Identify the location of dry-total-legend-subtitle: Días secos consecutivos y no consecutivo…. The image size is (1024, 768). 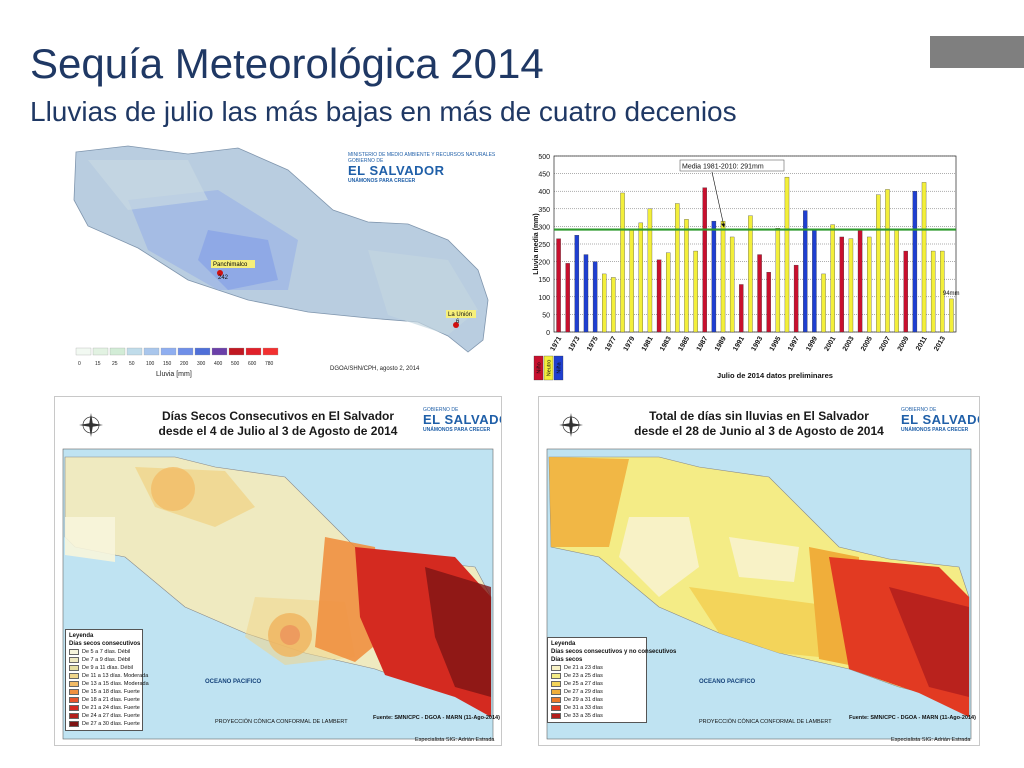
(614, 652).